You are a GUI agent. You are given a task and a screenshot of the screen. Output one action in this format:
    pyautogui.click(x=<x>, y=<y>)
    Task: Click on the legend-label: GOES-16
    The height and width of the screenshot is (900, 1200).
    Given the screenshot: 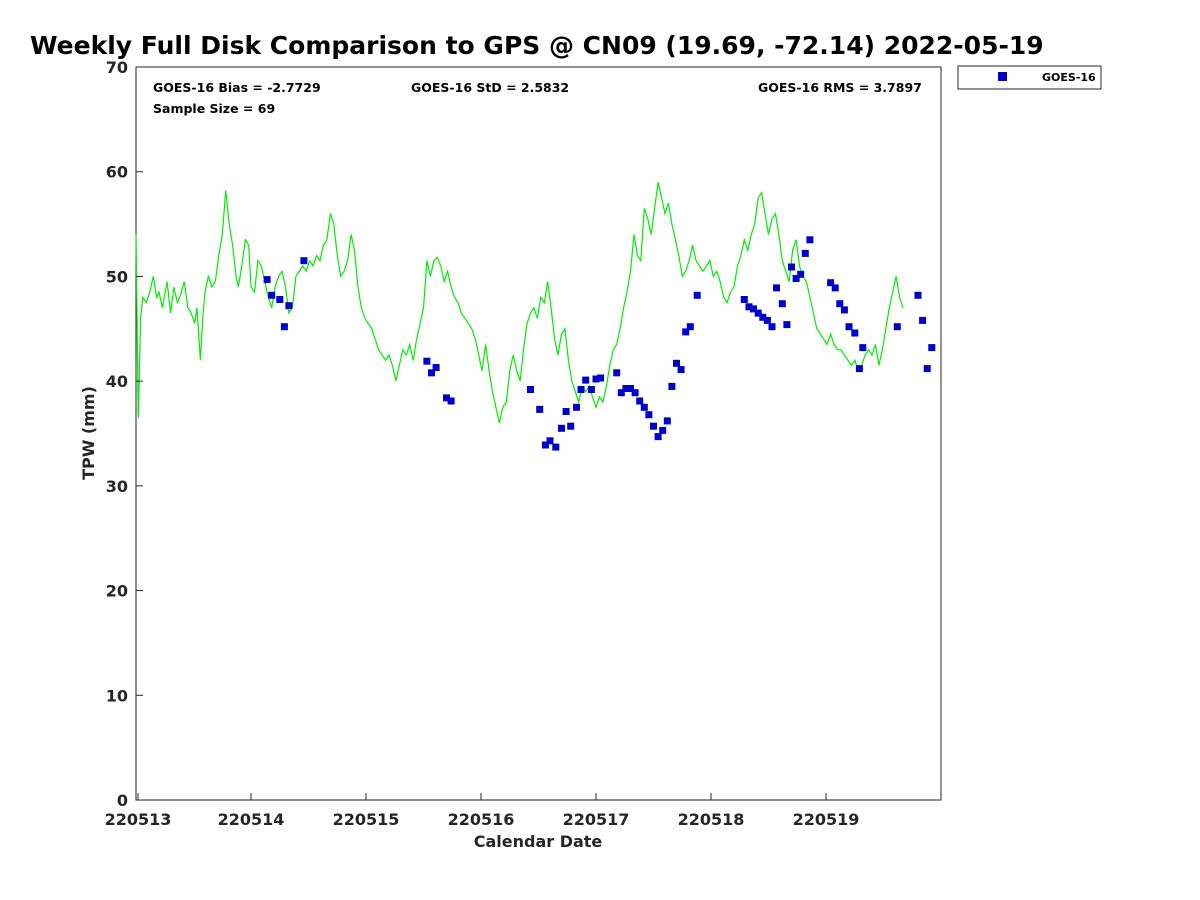 What is the action you would take?
    pyautogui.click(x=1069, y=77)
    